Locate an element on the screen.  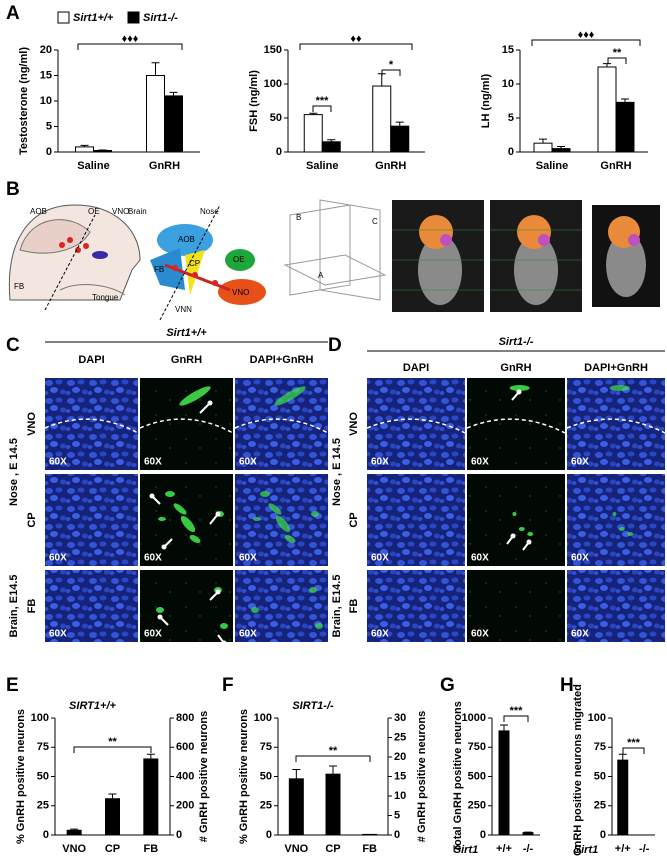
column-label: DAPI is located at coordinates (416, 368).